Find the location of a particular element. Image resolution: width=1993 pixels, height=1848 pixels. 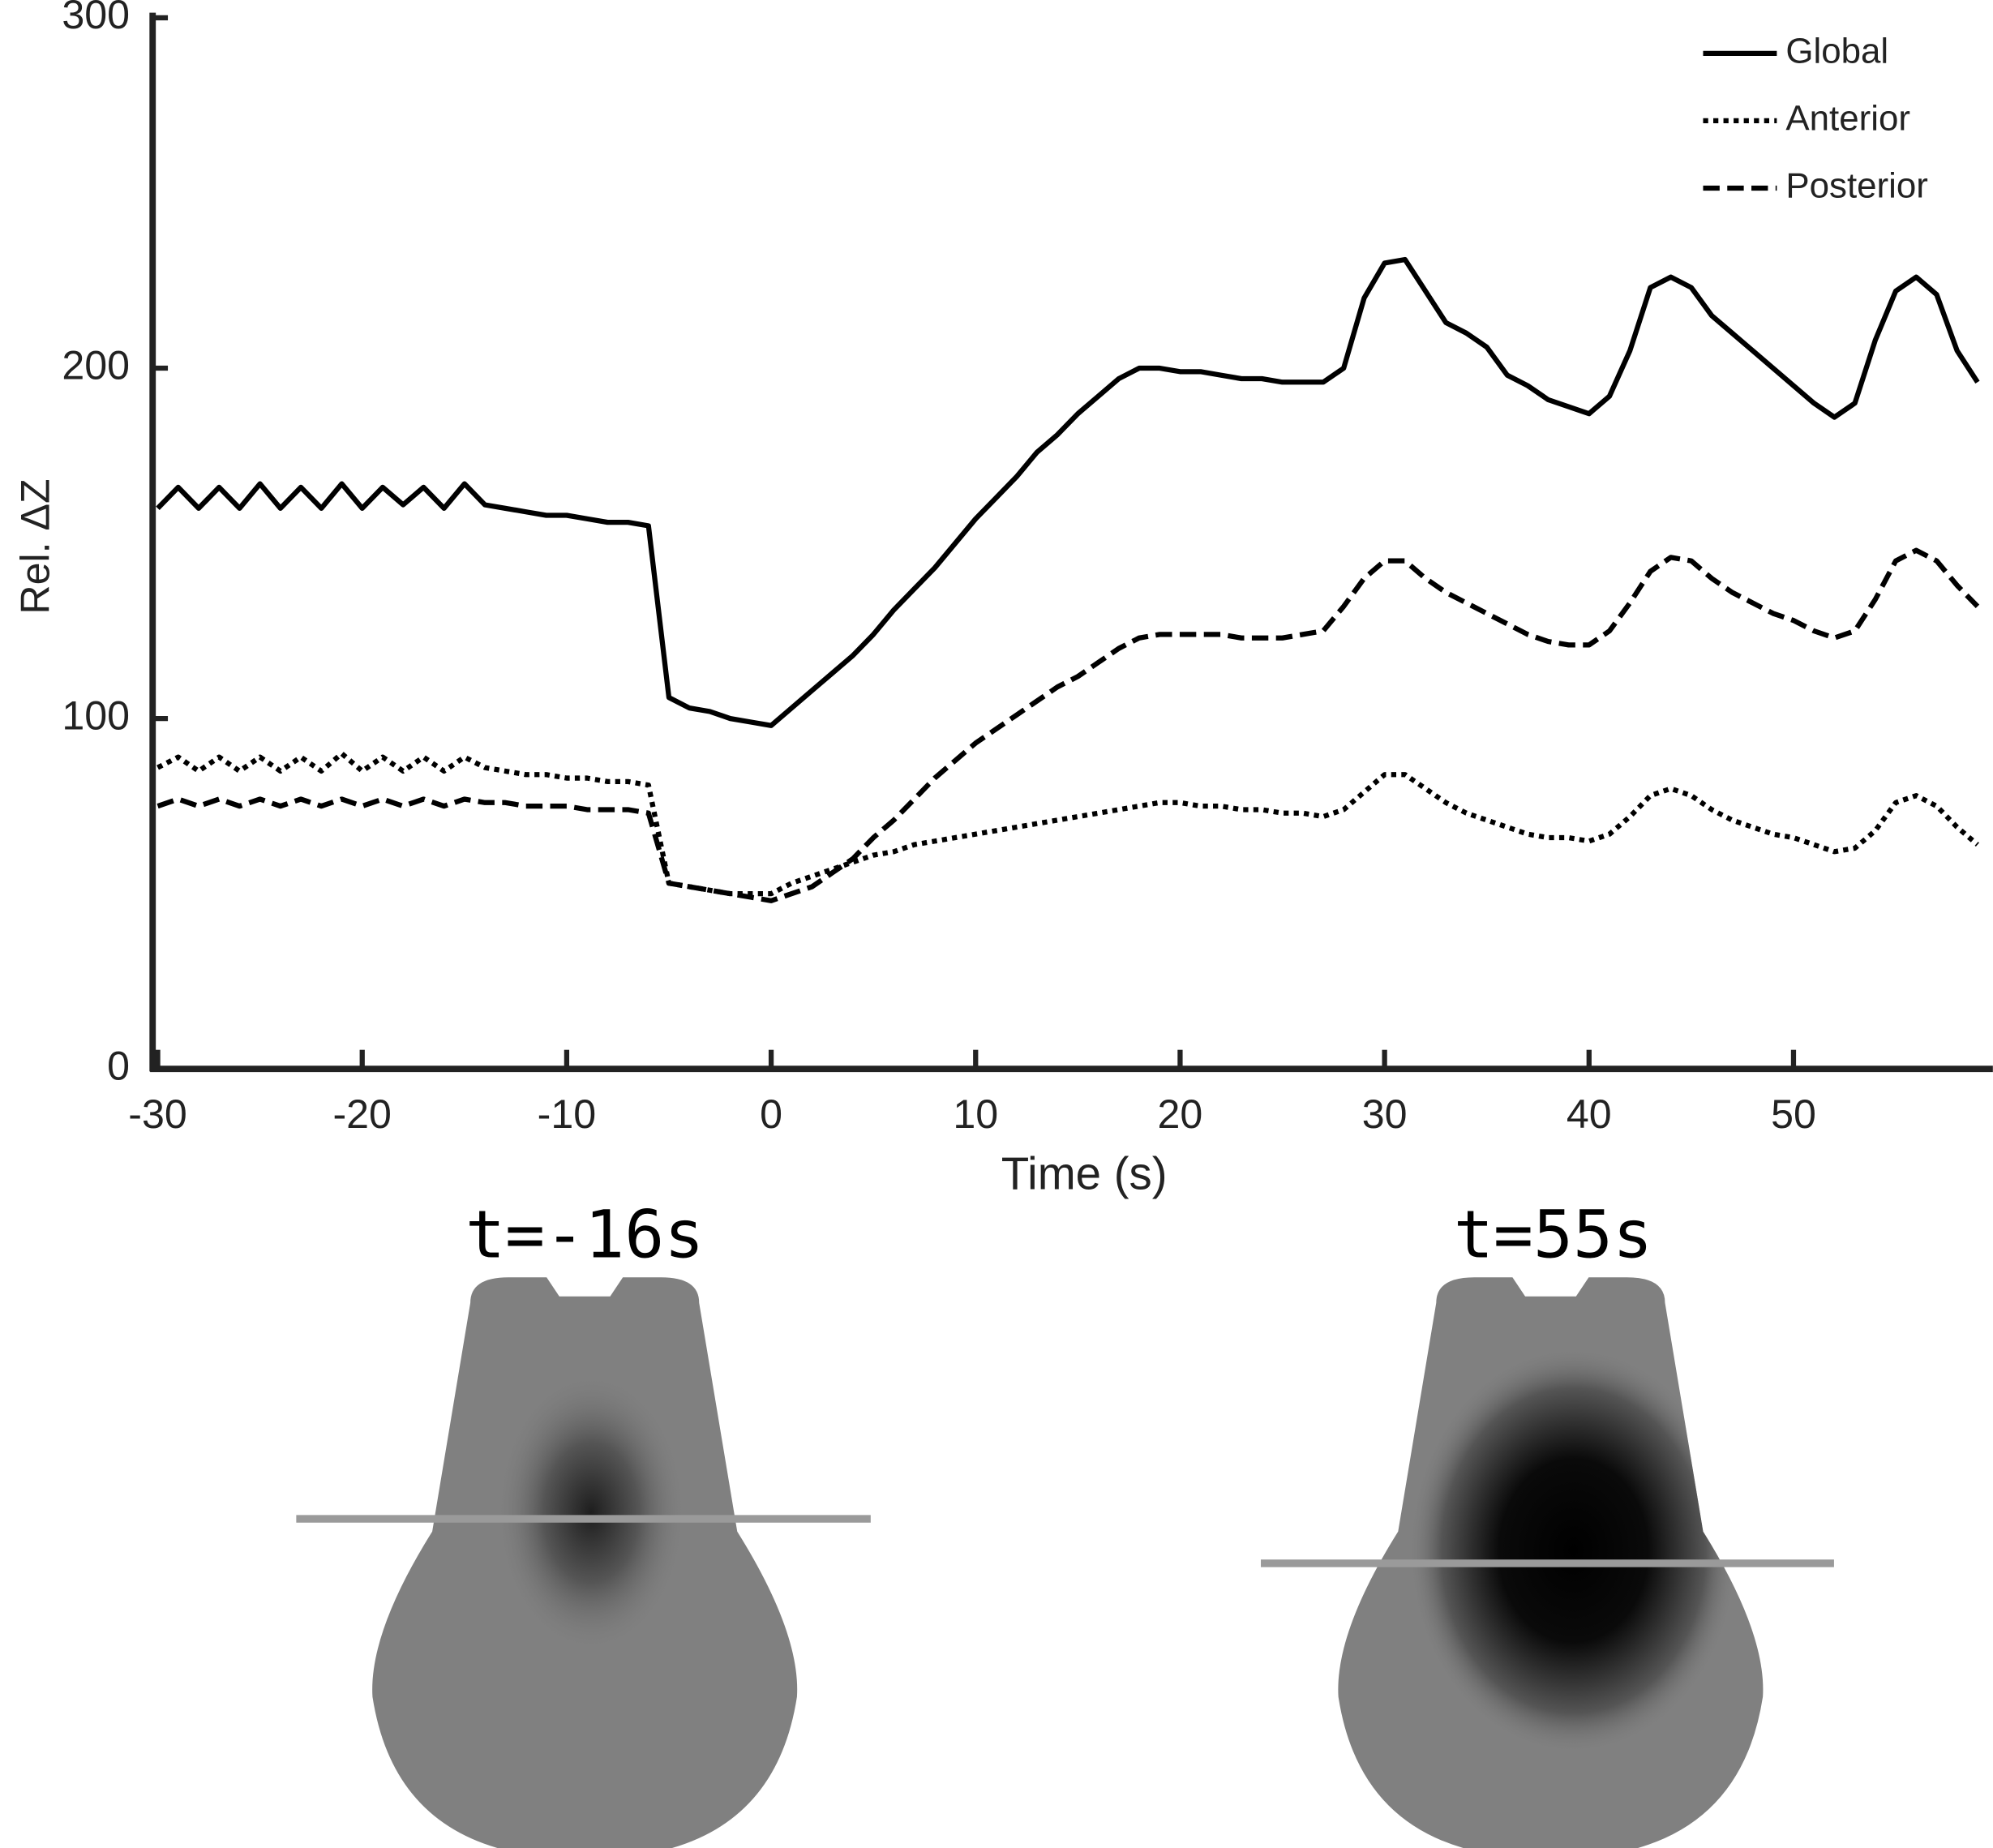

image-panel: t=-16s is located at coordinates (583, 1522).